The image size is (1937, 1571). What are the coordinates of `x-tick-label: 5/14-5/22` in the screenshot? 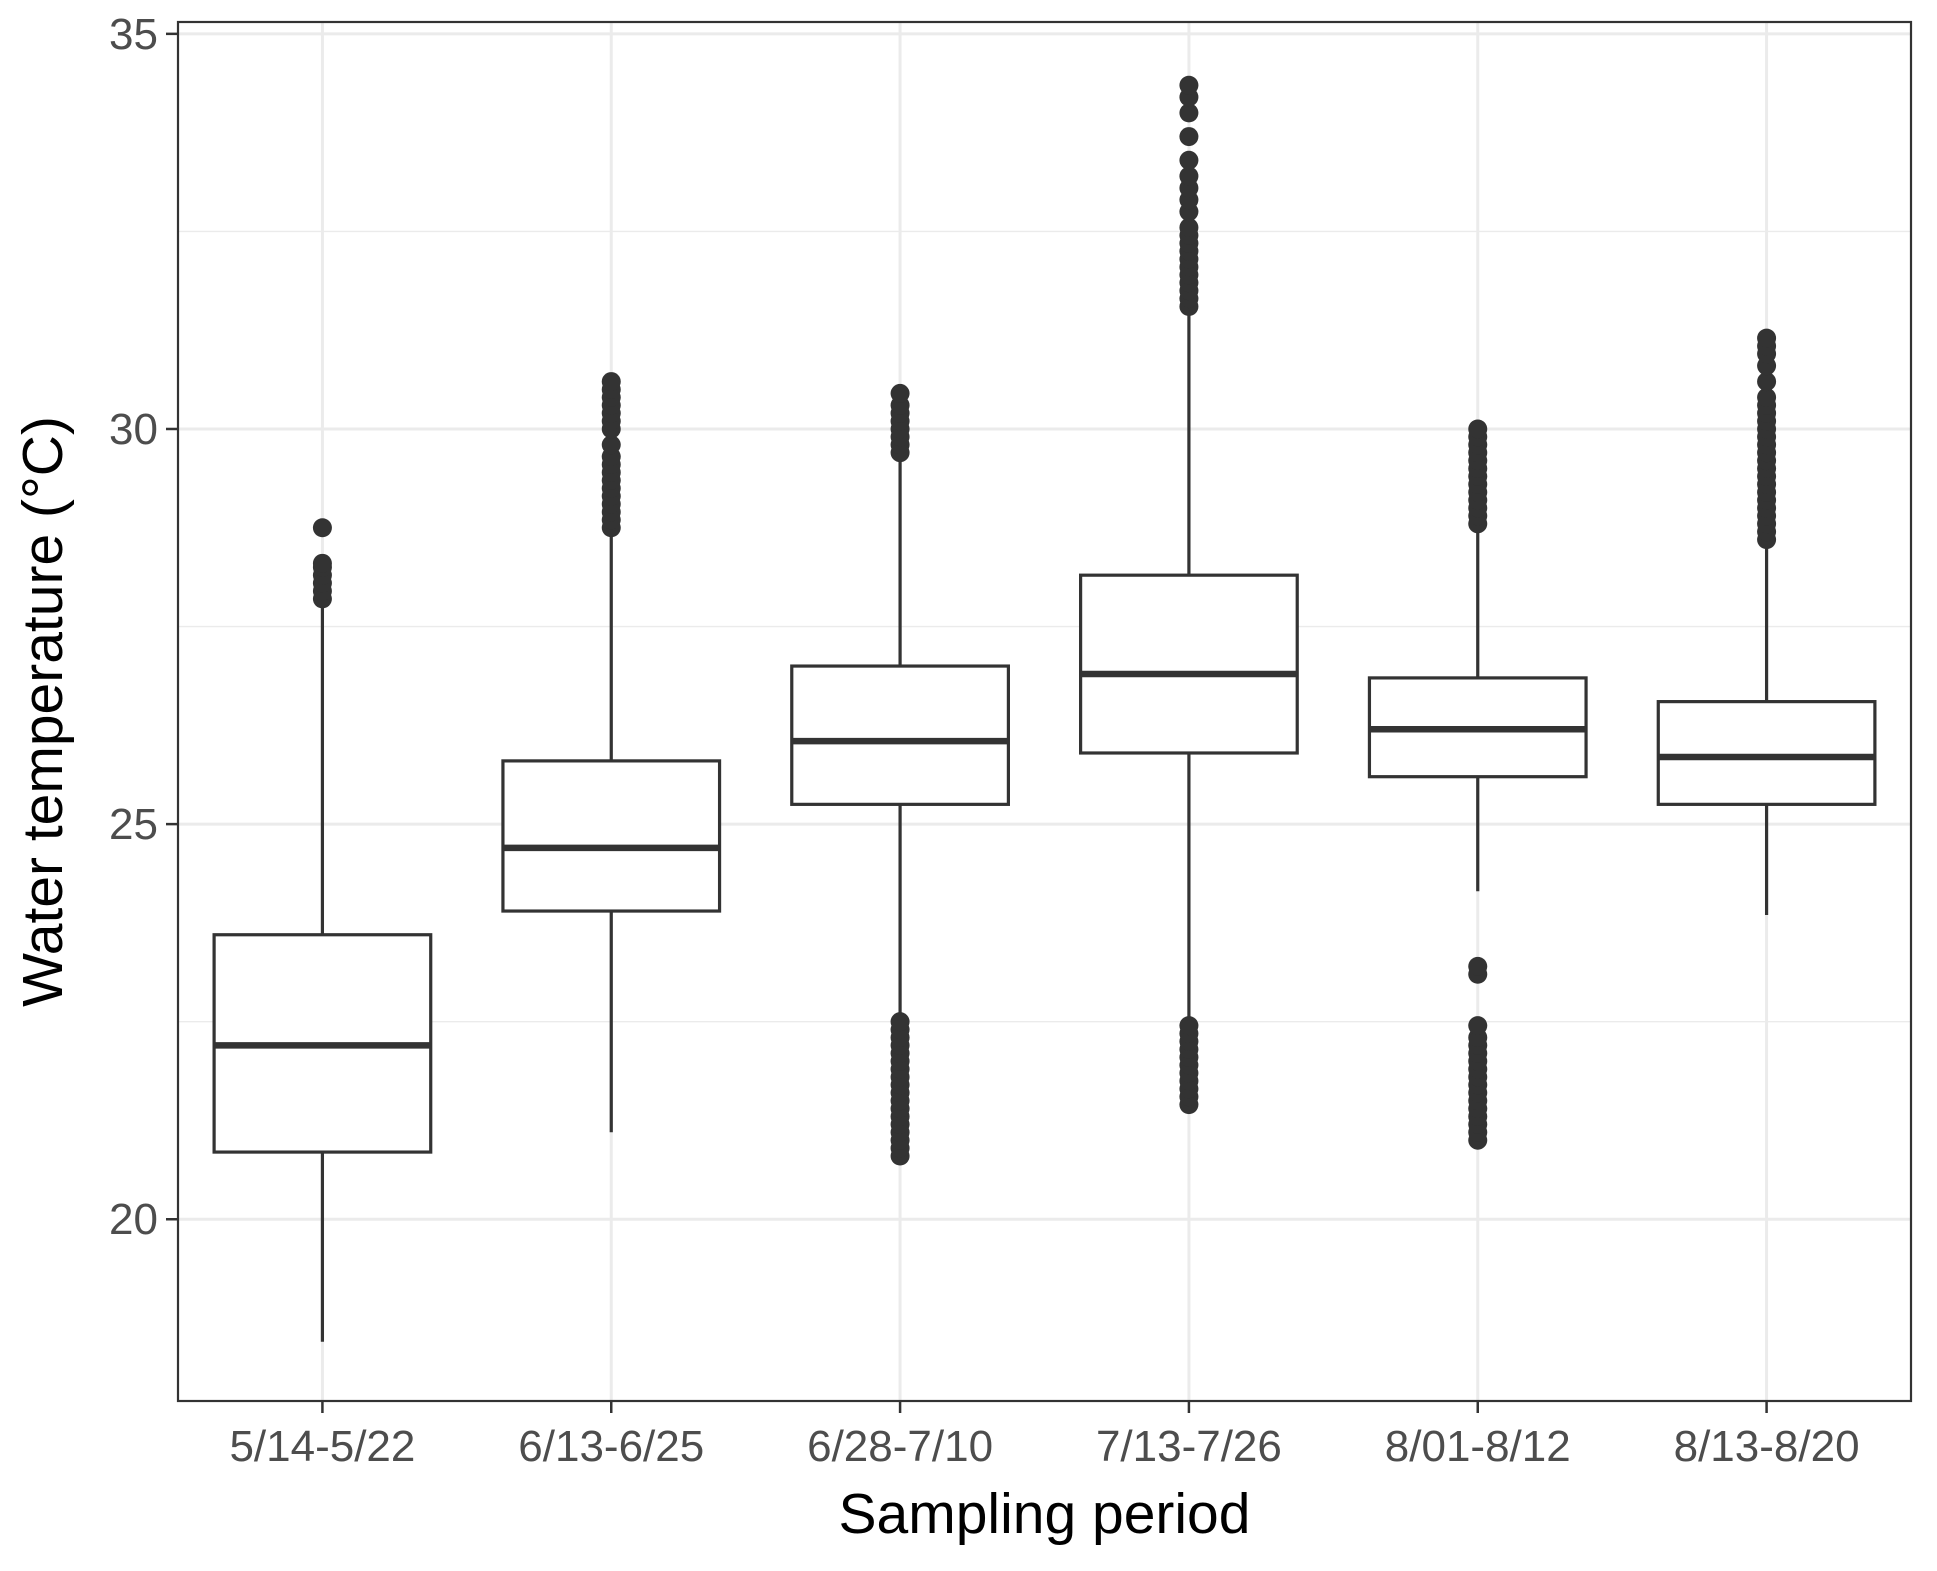 It's located at (322, 1446).